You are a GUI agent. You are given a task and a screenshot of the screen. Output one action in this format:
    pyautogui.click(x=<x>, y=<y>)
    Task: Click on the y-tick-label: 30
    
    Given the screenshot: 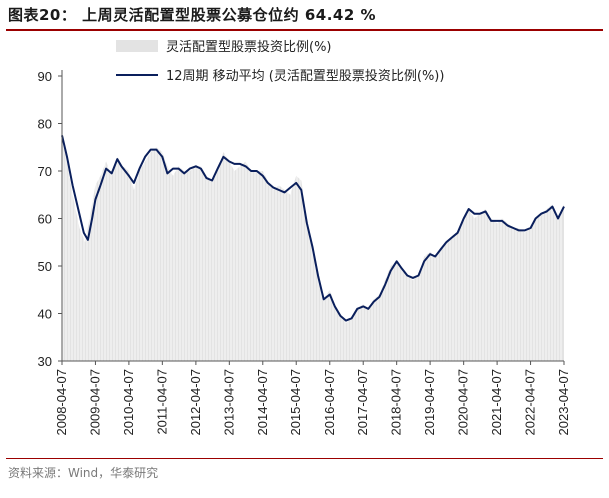 What is the action you would take?
    pyautogui.click(x=45, y=361)
    